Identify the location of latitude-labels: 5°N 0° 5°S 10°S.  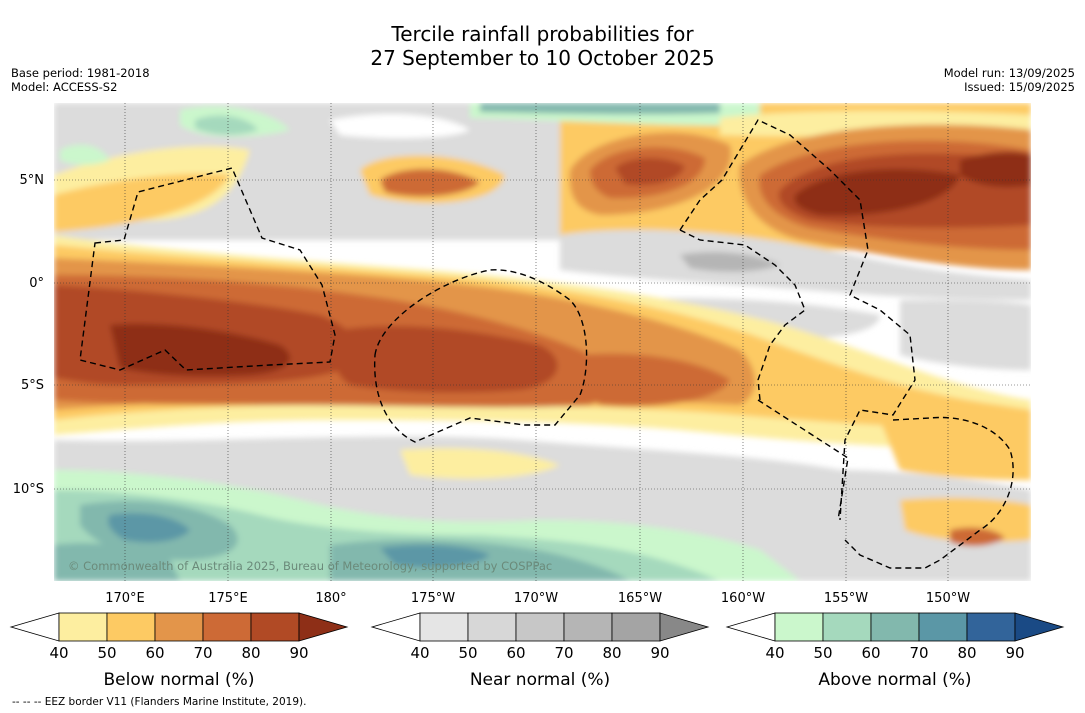
(28, 335).